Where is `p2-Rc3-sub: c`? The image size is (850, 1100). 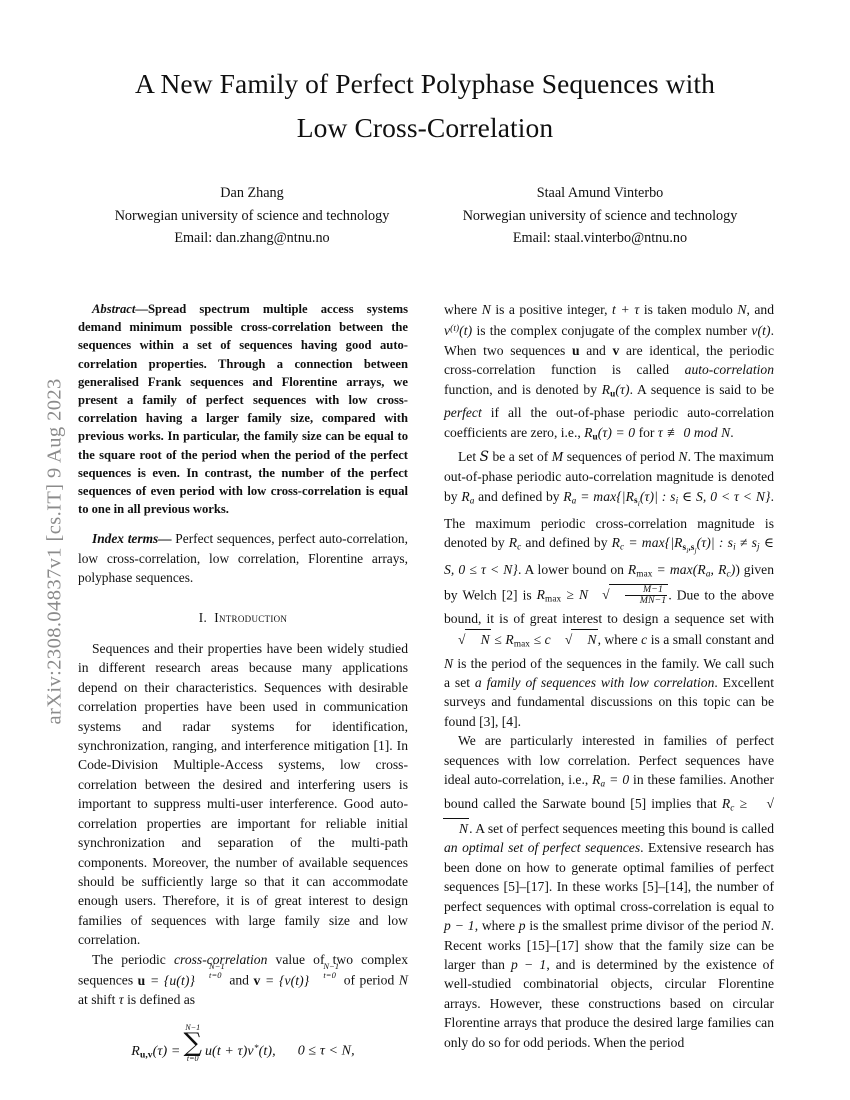
p2-Rc3-sub: c is located at coordinates (728, 573).